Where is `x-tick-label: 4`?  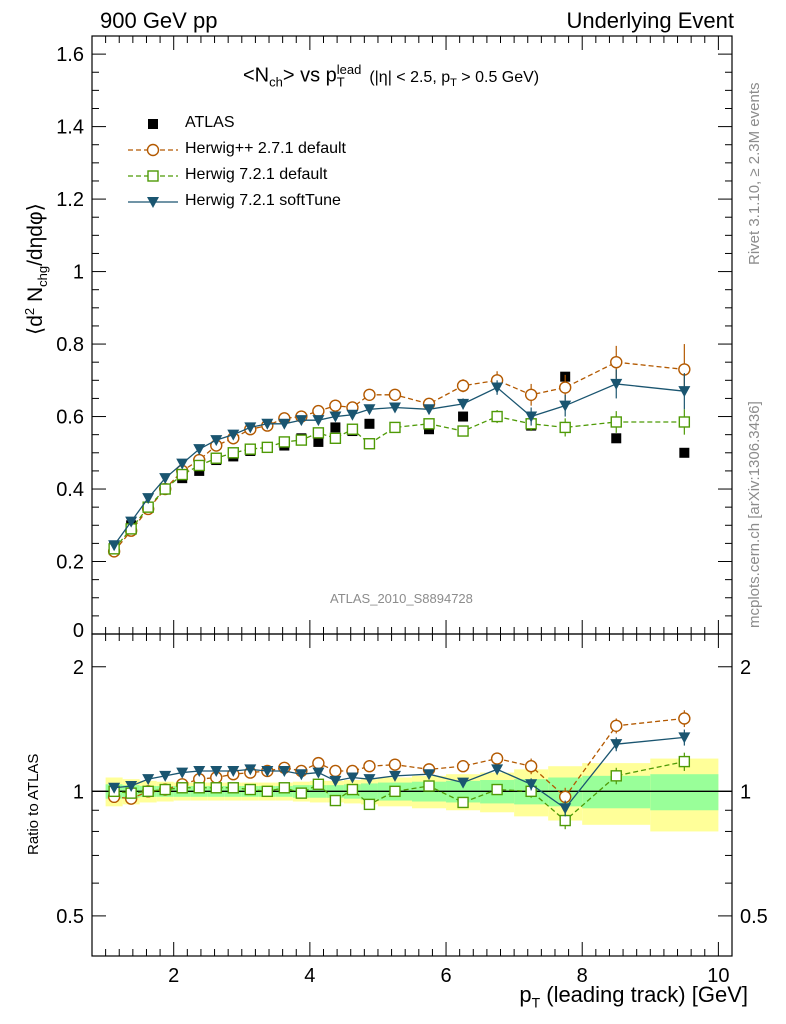 x-tick-label: 4 is located at coordinates (309, 976).